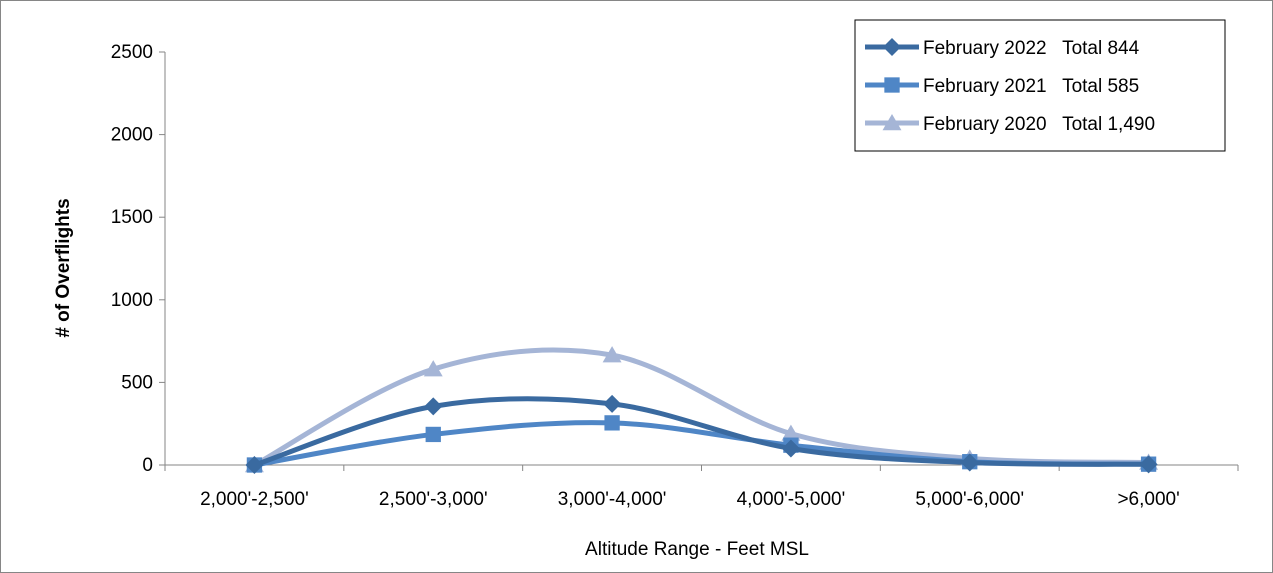 The width and height of the screenshot is (1273, 573). I want to click on y-tick-label: 0, so click(147, 465).